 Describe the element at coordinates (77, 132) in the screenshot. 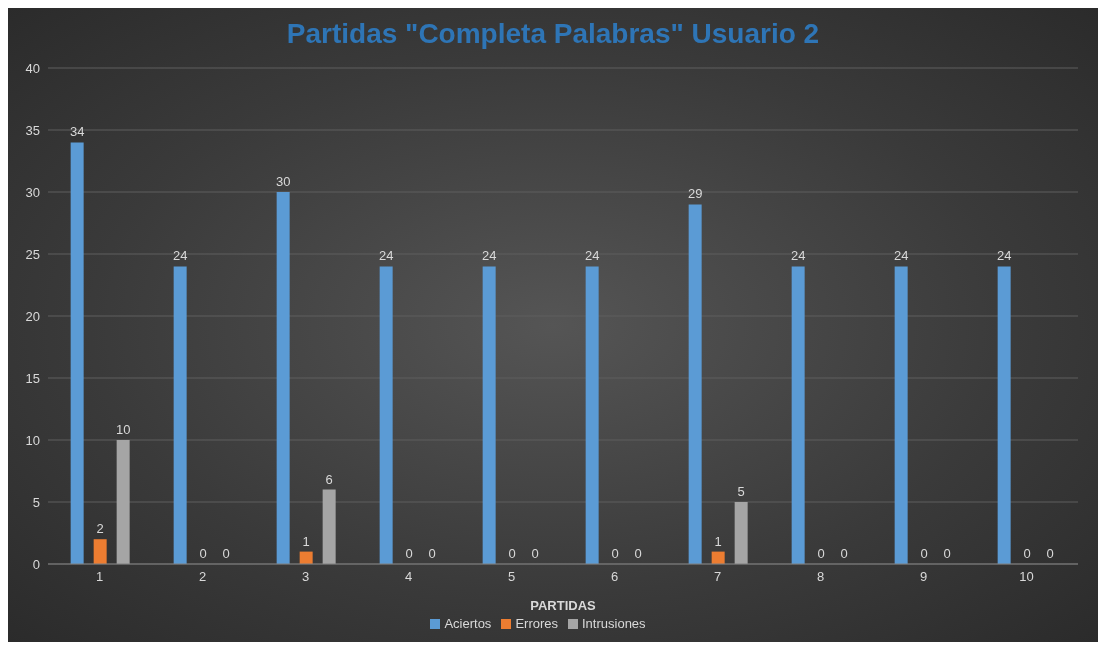

I see `data-label: 34` at that location.